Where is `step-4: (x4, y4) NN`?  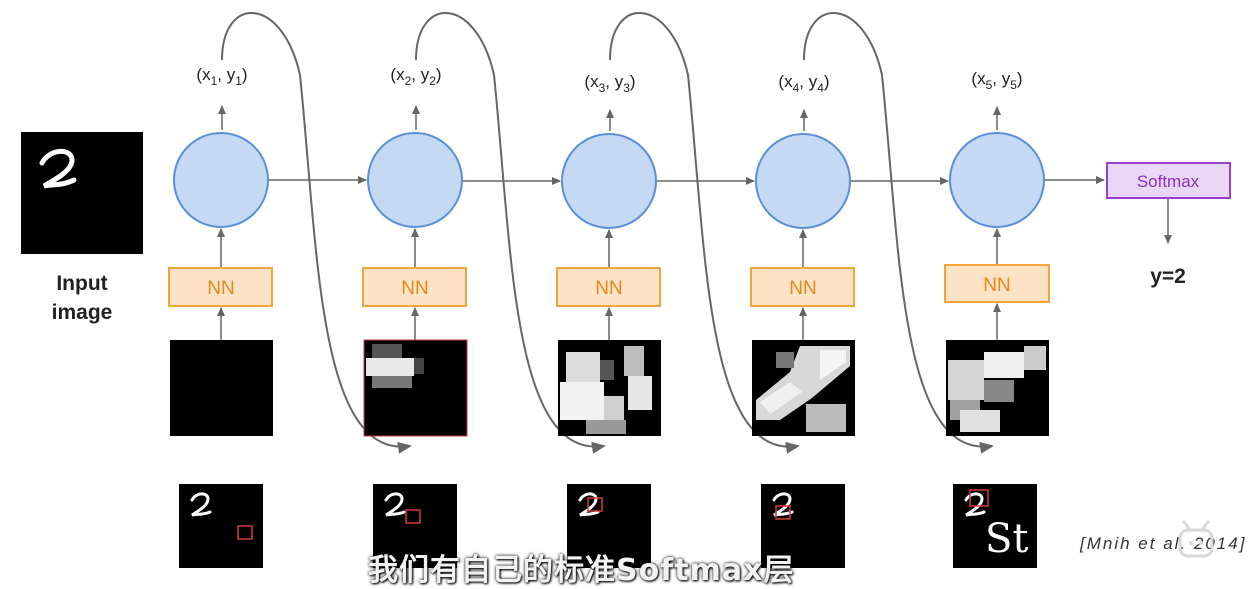 step-4: (x4, y4) NN is located at coordinates (802, 320).